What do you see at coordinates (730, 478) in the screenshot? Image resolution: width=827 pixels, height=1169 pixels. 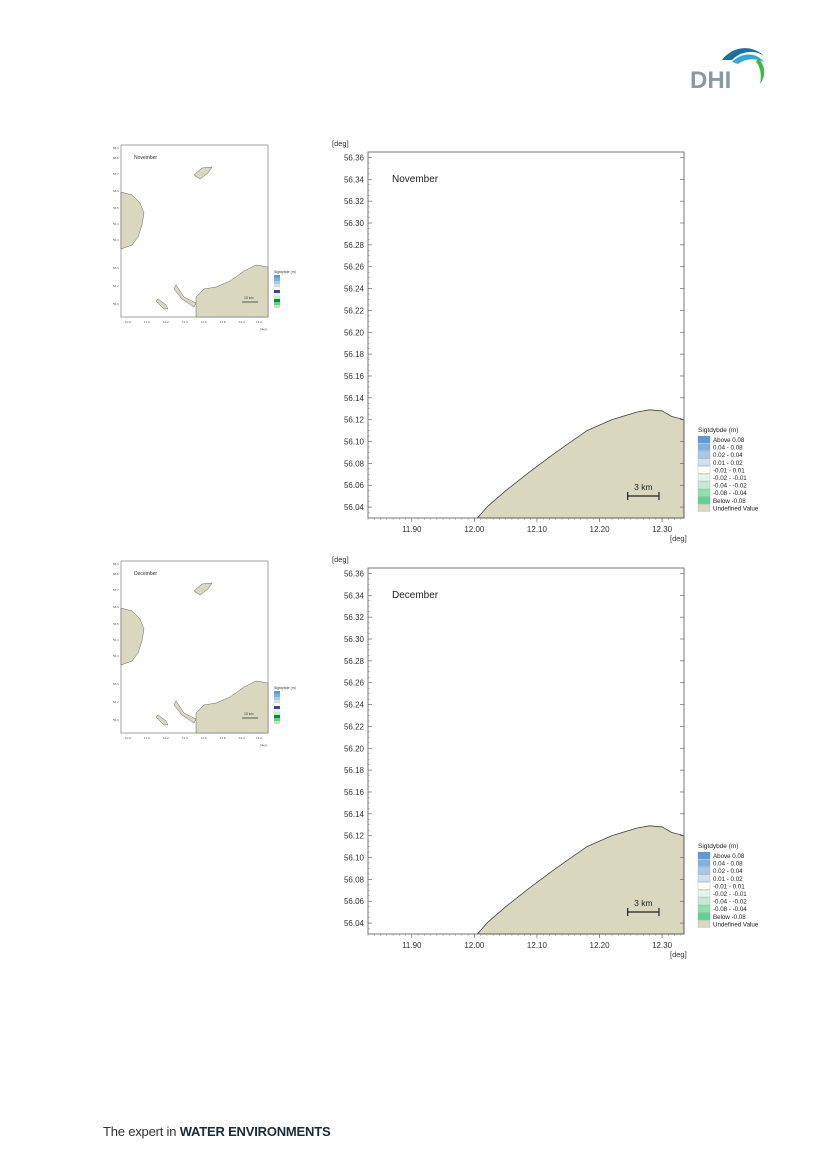 I see `legend-label: -0.02 - -0.01` at bounding box center [730, 478].